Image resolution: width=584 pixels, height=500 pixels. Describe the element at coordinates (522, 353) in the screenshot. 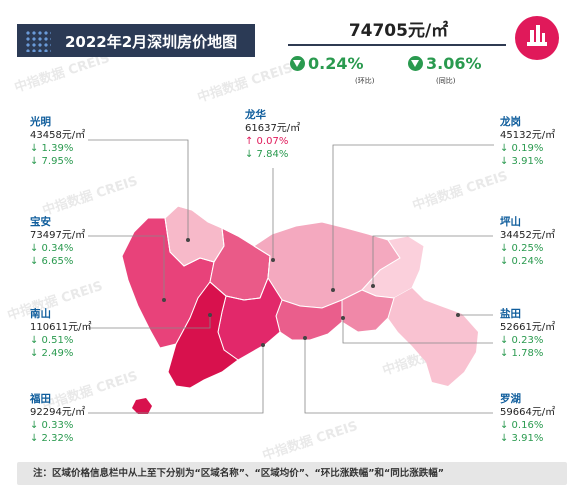

I see `district-yoy: ↓ 1.78%` at that location.